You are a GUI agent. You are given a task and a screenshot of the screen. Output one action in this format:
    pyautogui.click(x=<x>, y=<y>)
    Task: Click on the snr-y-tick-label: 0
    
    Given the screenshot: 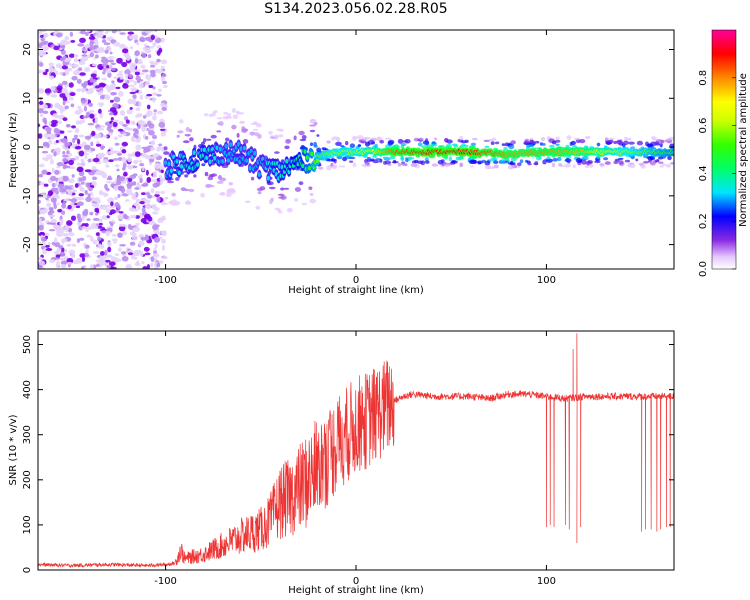 What is the action you would take?
    pyautogui.click(x=27, y=570)
    